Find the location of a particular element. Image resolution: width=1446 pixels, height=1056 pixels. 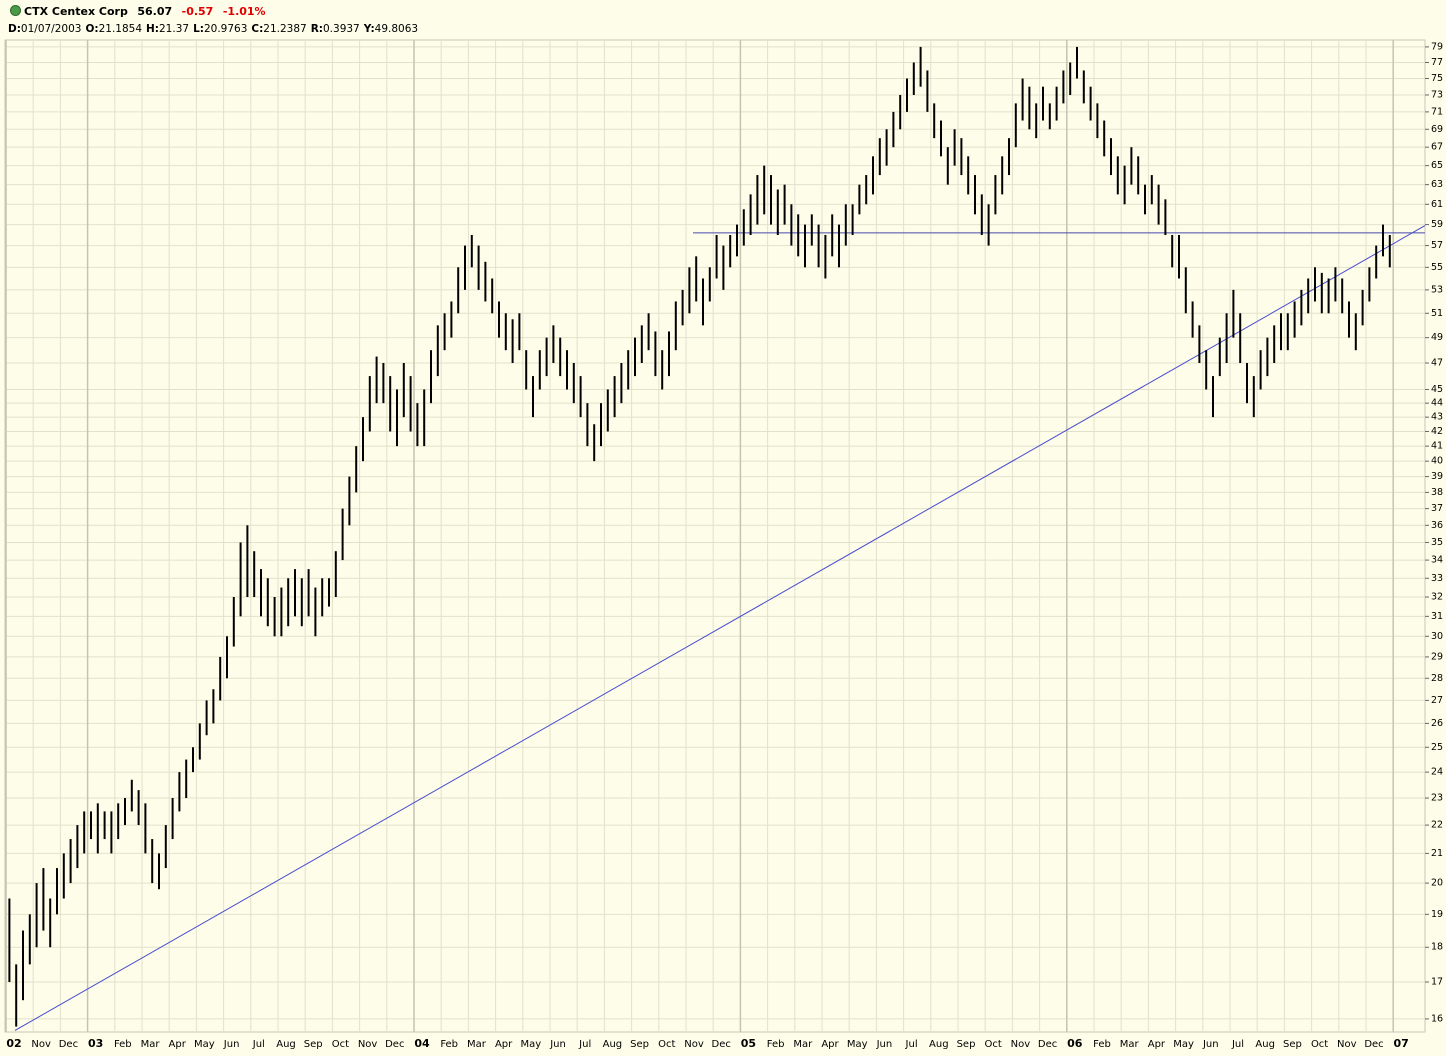

field-value: 0.3937 is located at coordinates (341, 29).